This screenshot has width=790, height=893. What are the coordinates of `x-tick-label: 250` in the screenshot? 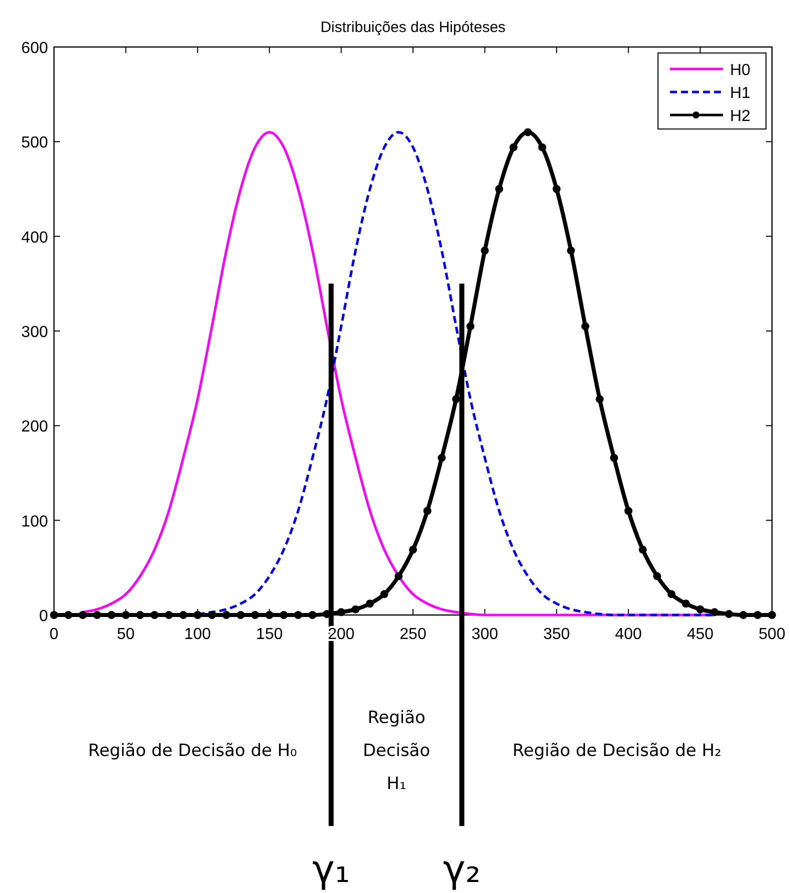 It's located at (413, 634).